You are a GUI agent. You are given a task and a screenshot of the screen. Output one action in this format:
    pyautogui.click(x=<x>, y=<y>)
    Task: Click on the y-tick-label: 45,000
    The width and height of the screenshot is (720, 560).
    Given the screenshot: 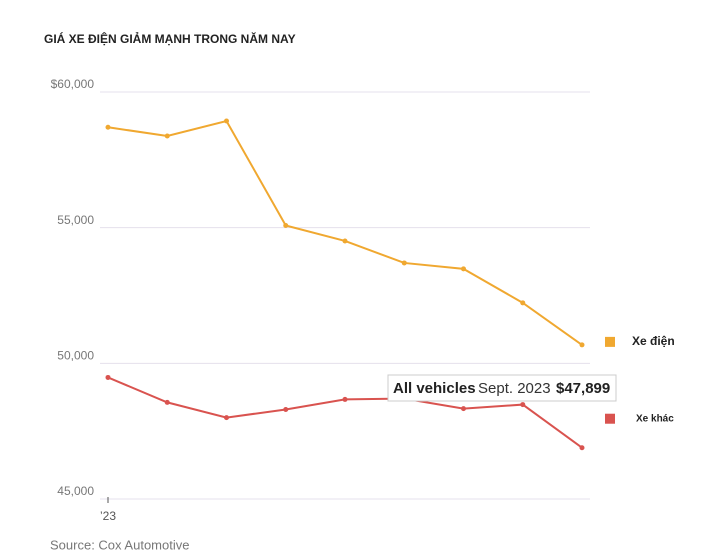 What is the action you would take?
    pyautogui.click(x=75, y=491)
    